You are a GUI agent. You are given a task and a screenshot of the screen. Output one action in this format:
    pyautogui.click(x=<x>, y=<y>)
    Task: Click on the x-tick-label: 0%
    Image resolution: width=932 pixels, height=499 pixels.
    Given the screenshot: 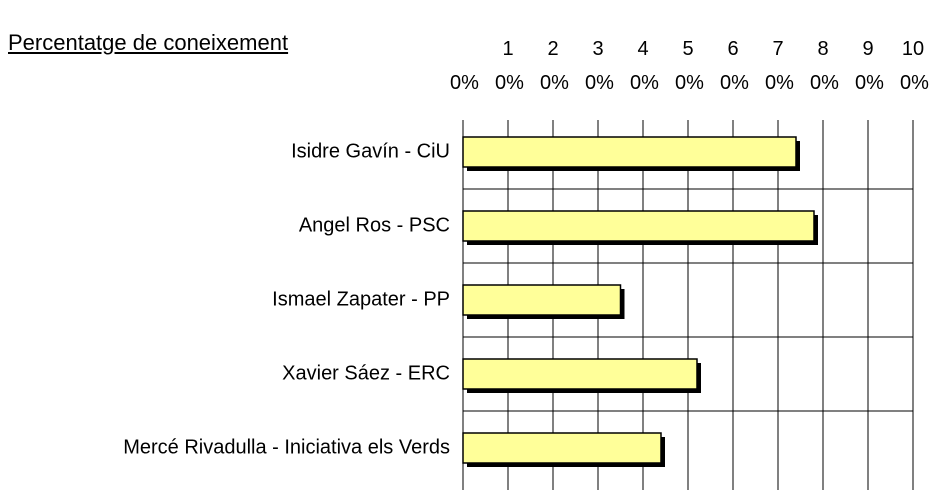 What is the action you would take?
    pyautogui.click(x=464, y=83)
    